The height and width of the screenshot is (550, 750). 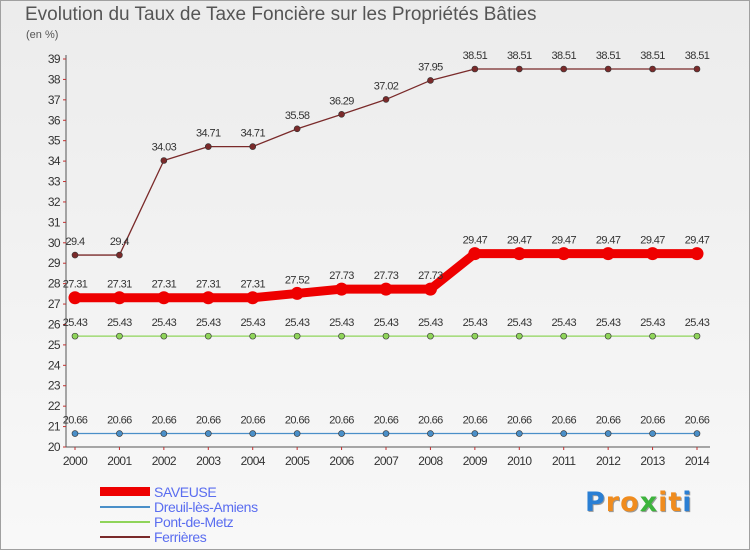 What do you see at coordinates (386, 86) in the screenshot?
I see `data-label: 37.02` at bounding box center [386, 86].